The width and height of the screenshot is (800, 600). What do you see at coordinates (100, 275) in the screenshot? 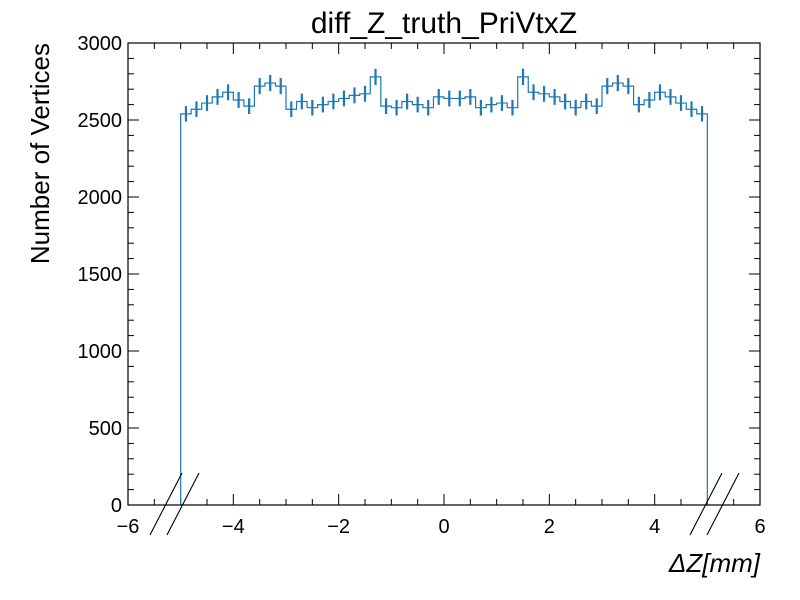
I see `y-tick-label: 1500` at bounding box center [100, 275].